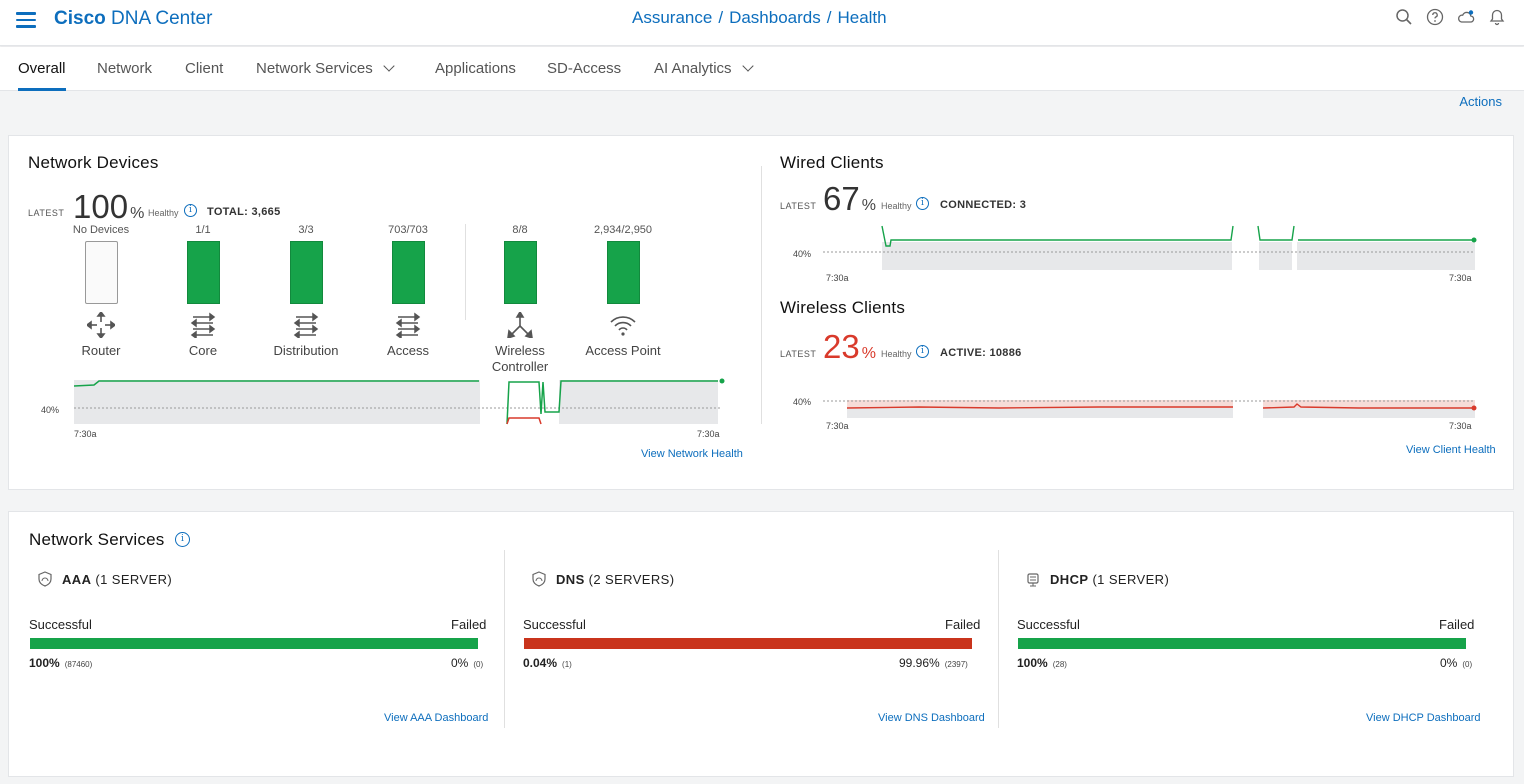 Image resolution: width=1524 pixels, height=784 pixels. I want to click on critical-line, so click(524, 421).